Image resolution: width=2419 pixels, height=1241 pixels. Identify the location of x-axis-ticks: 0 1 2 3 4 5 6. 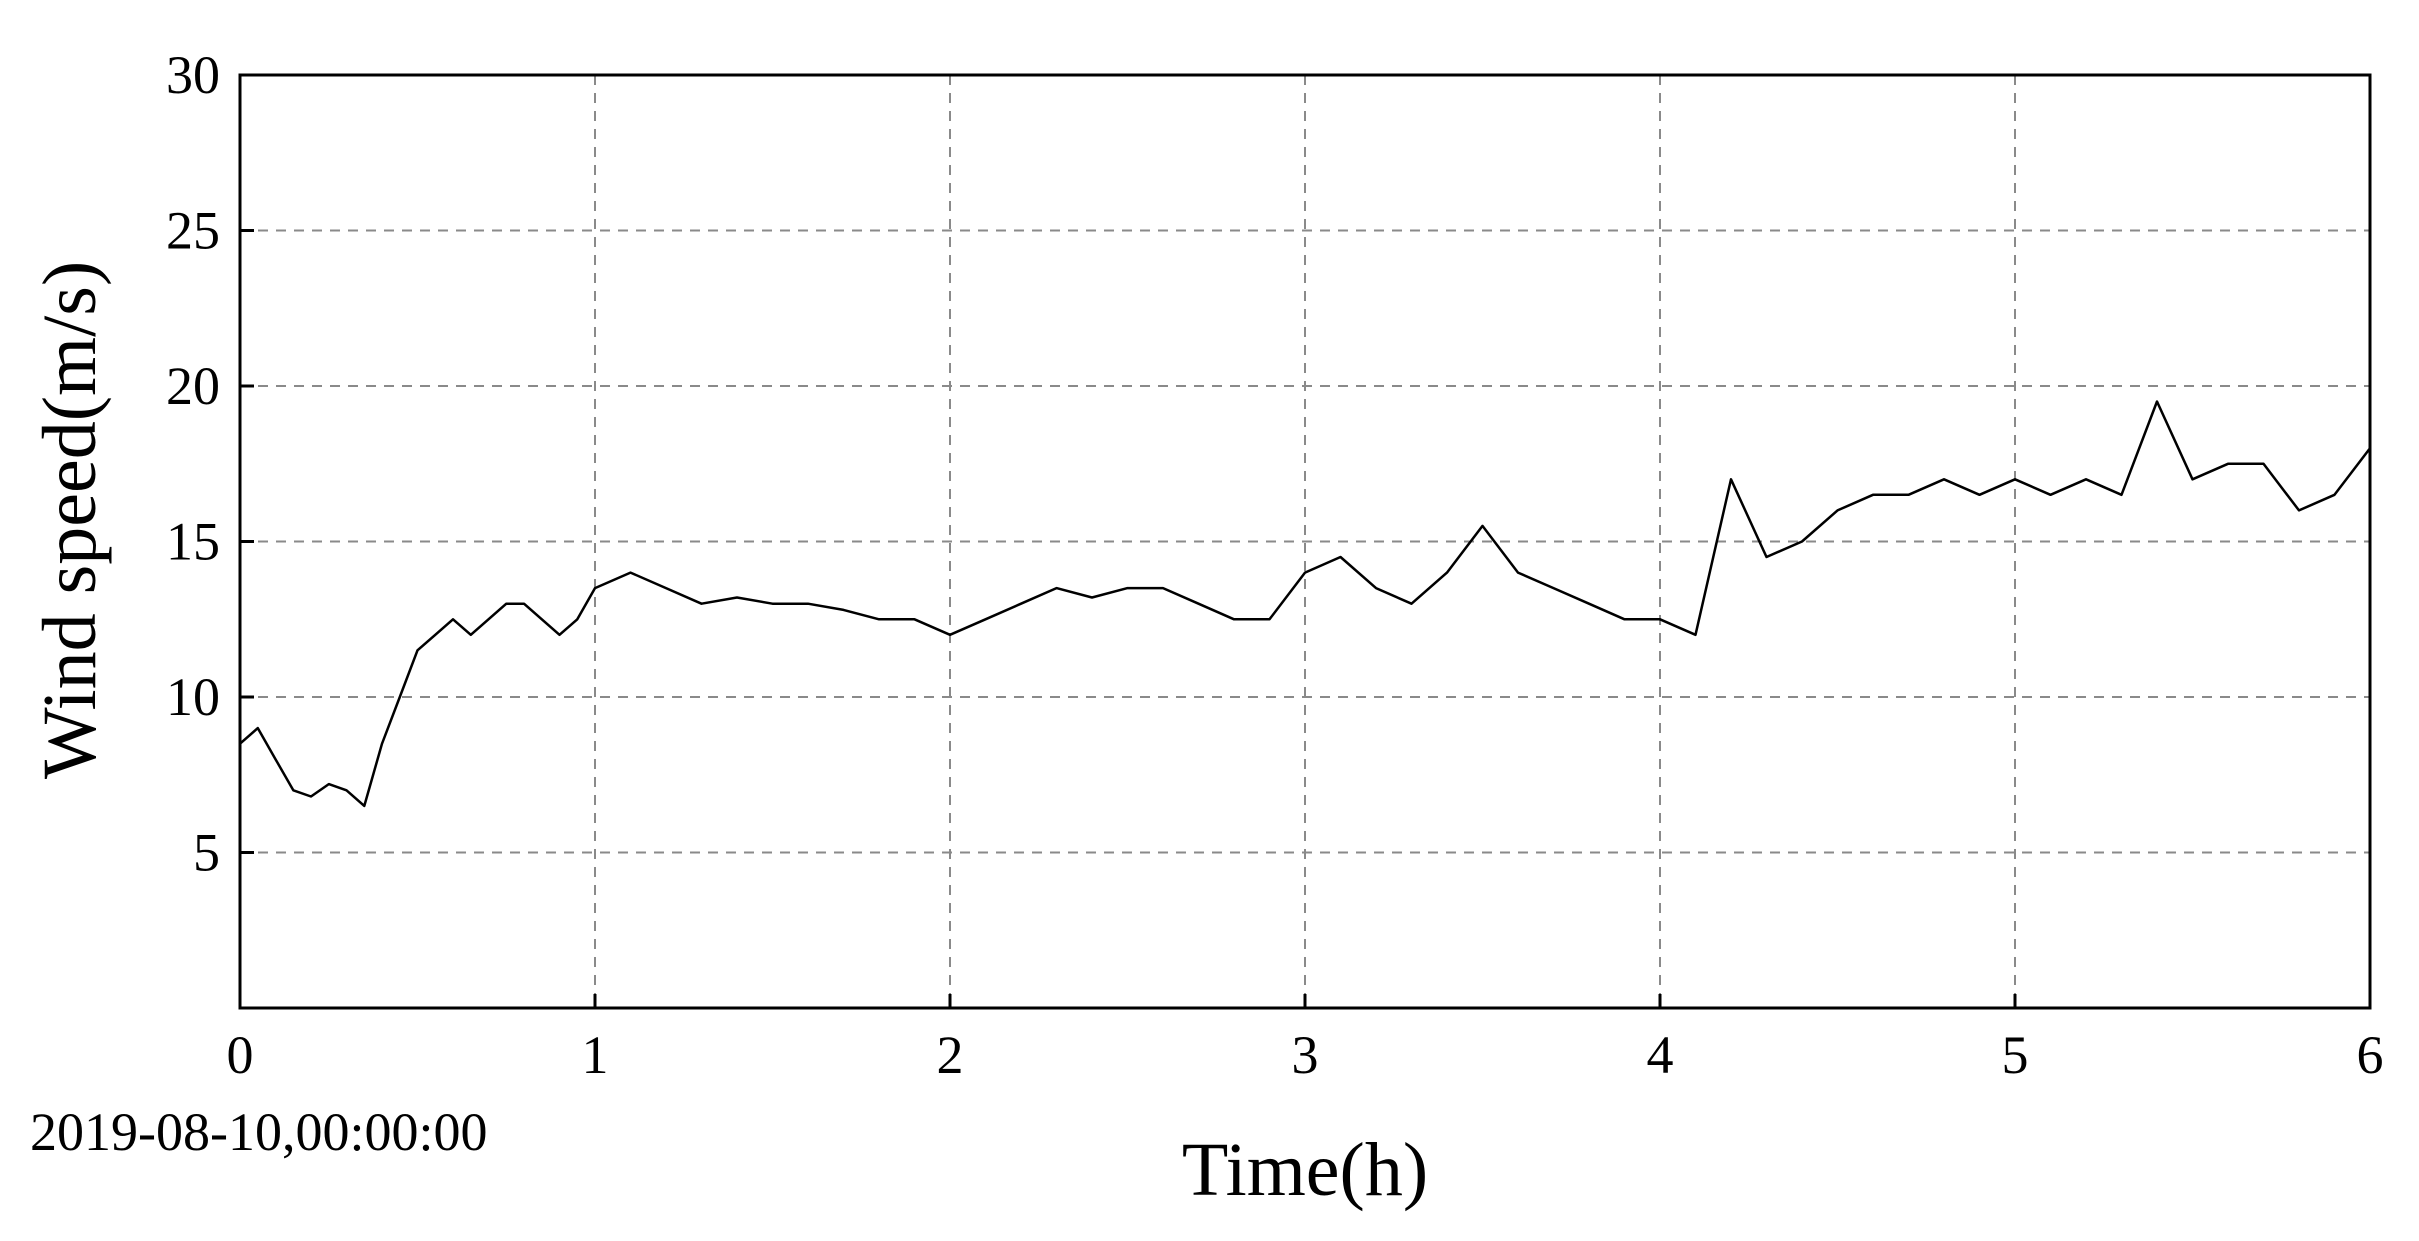
(1305, 1039).